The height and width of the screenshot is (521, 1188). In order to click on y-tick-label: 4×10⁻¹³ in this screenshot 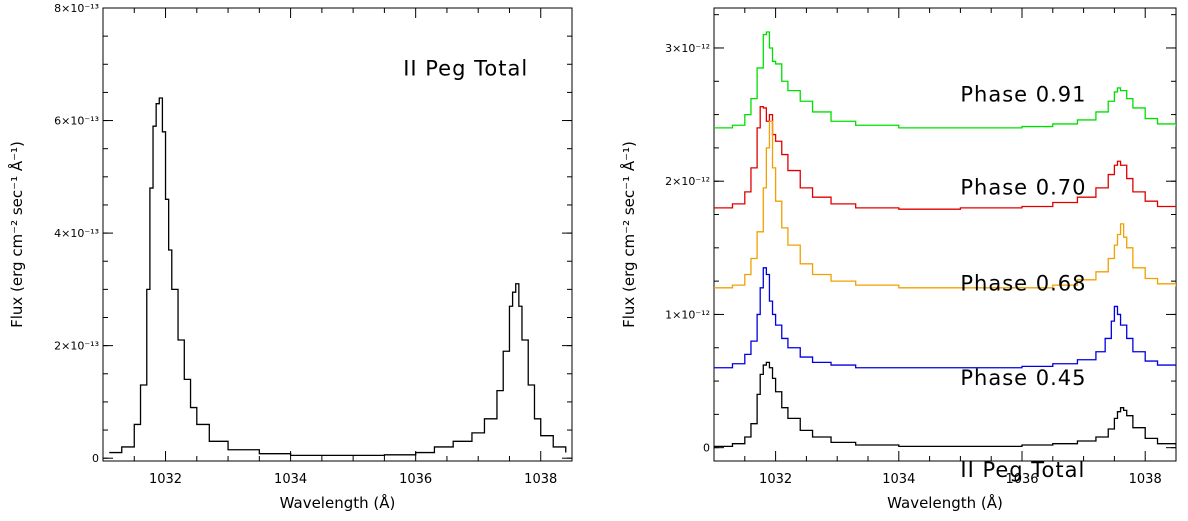, I will do `click(76, 233)`.